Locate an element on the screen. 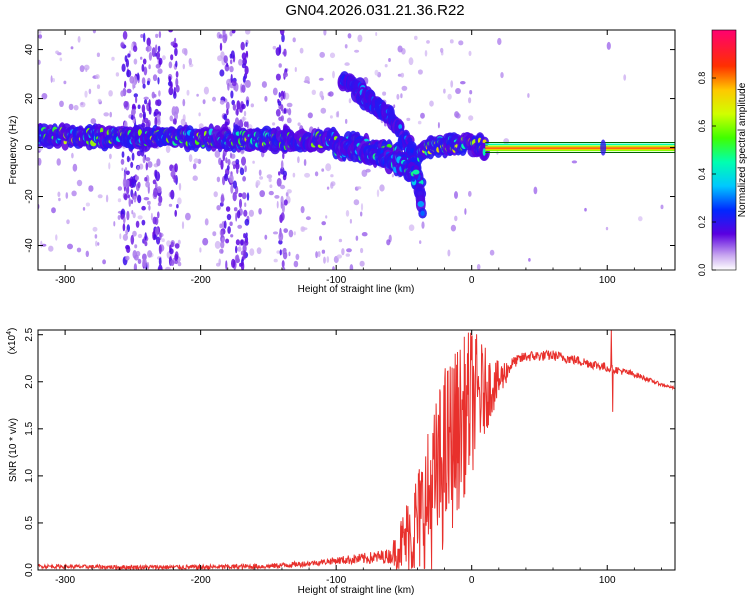  x-tick-label: -100 is located at coordinates (336, 280).